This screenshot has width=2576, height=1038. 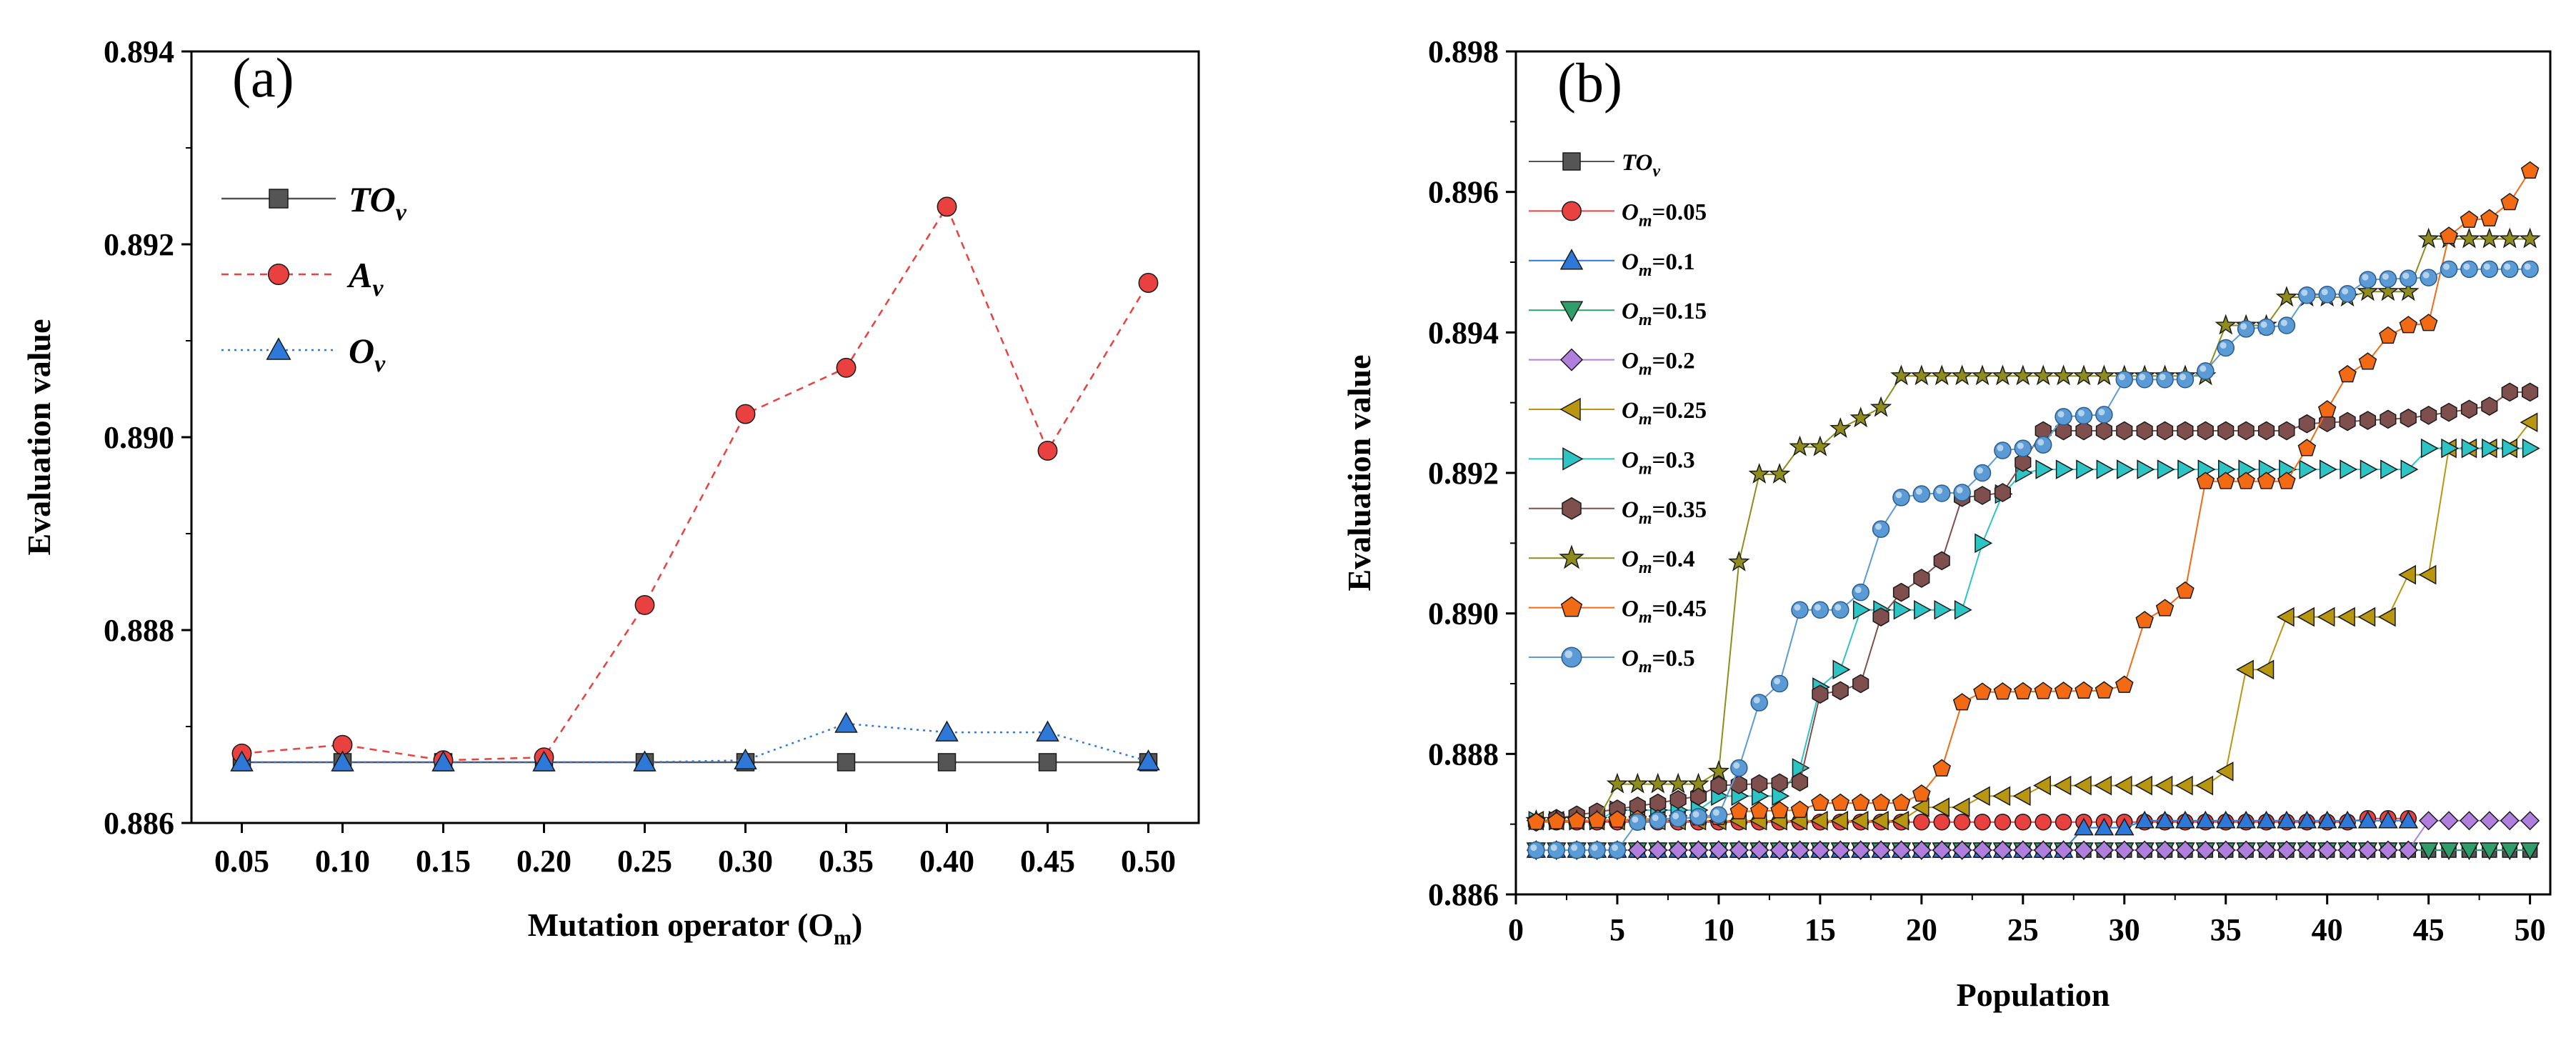 I want to click on y-tick-label-b: 0.894, so click(x=1463, y=332).